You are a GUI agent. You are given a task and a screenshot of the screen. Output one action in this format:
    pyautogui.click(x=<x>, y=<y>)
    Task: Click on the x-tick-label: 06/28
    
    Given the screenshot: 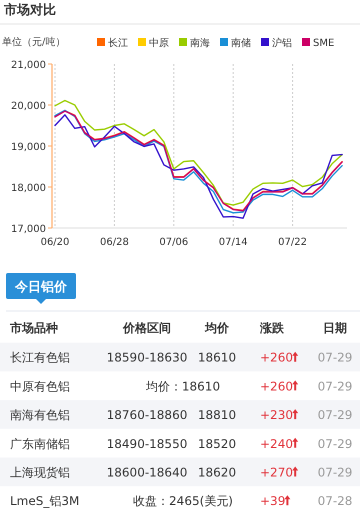 What is the action you would take?
    pyautogui.click(x=114, y=242)
    